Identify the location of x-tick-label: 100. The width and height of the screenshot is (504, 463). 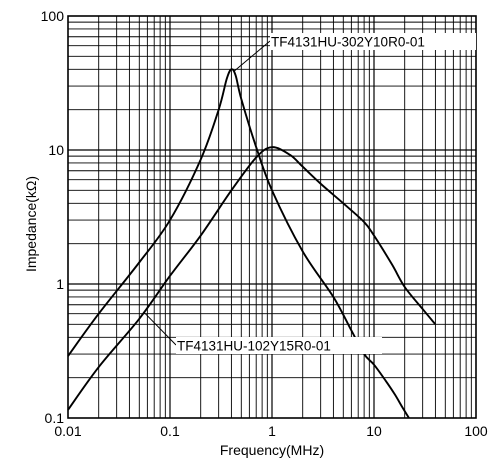
(476, 431).